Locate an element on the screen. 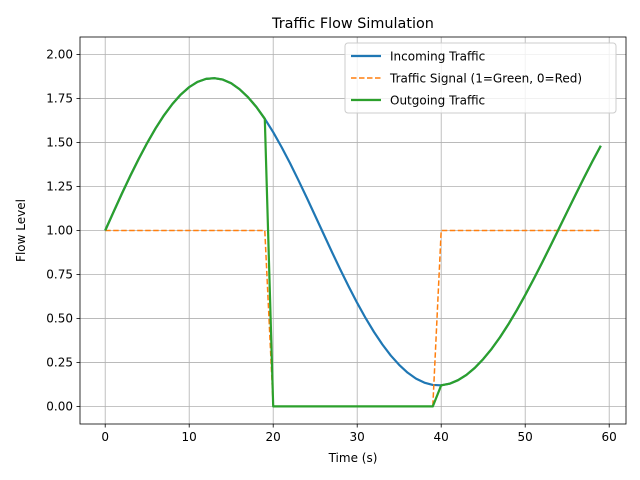 Image resolution: width=640 pixels, height=480 pixels. y-axis-label: Flow Level is located at coordinates (21, 230).